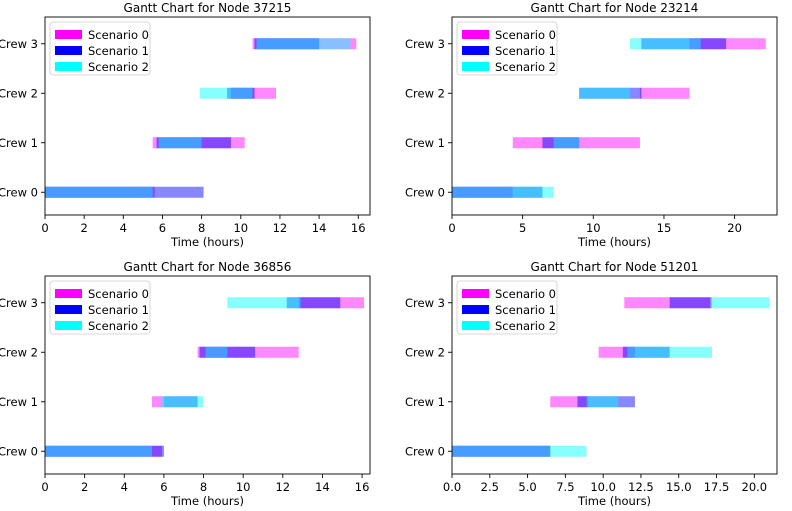 The width and height of the screenshot is (792, 511). What do you see at coordinates (527, 487) in the screenshot?
I see `x-tick-label: 5.0` at bounding box center [527, 487].